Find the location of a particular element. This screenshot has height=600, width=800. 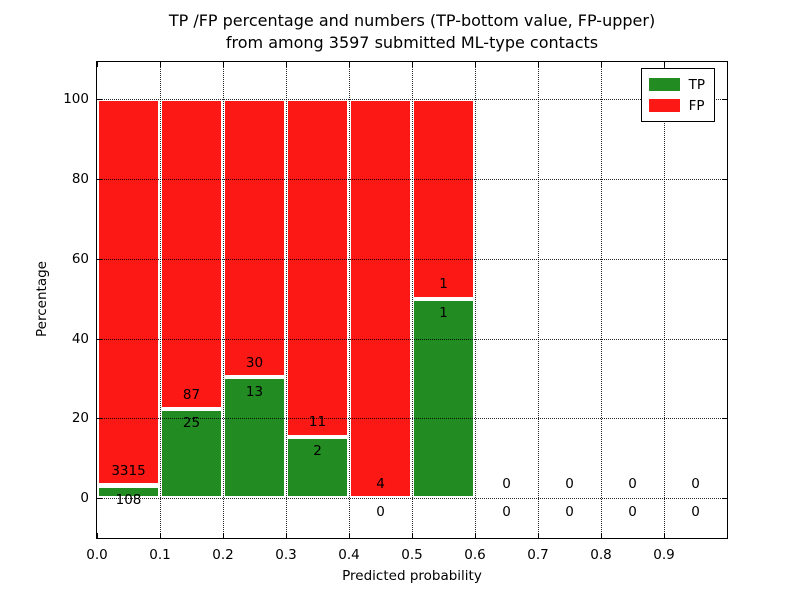

x-tick-label: 0.1 is located at coordinates (160, 555).